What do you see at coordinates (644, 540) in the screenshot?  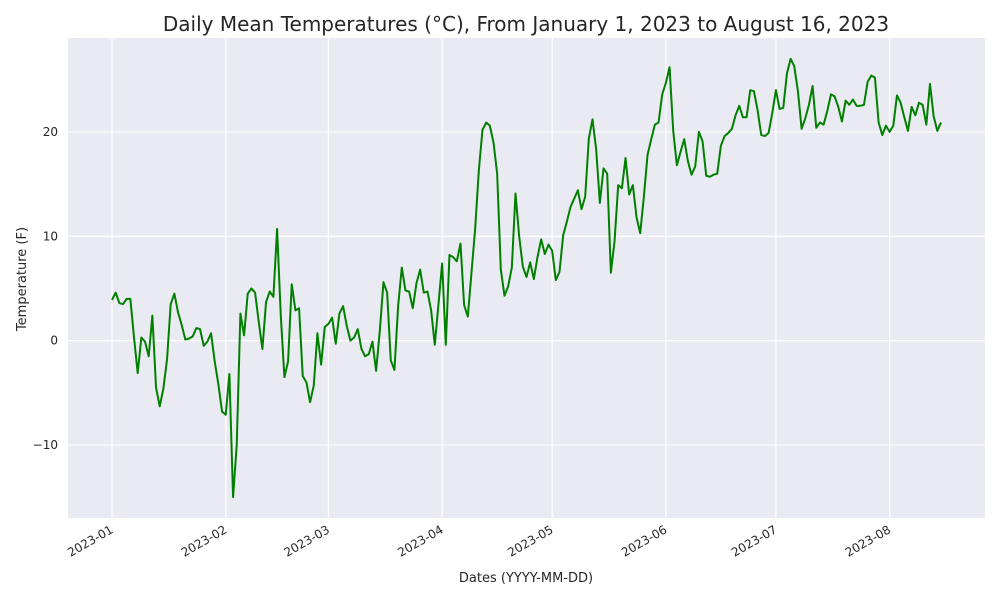 I see `x-tick-label: 2023-06` at bounding box center [644, 540].